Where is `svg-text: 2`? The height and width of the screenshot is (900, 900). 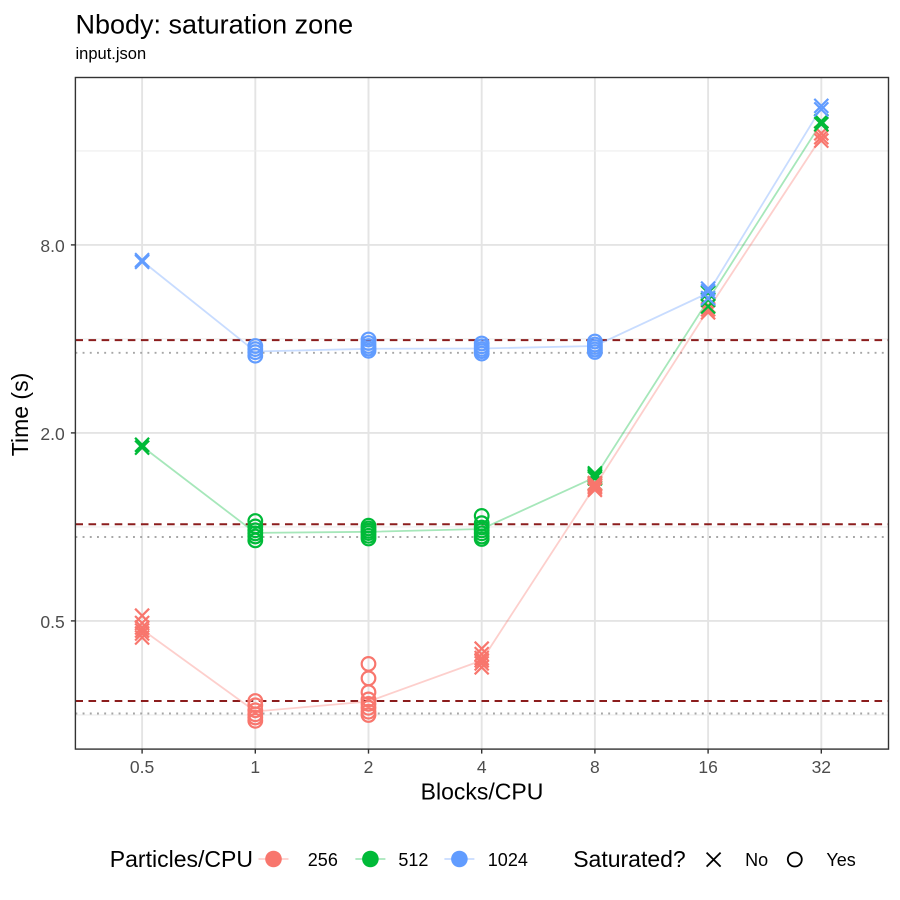 svg-text: 2 is located at coordinates (369, 767).